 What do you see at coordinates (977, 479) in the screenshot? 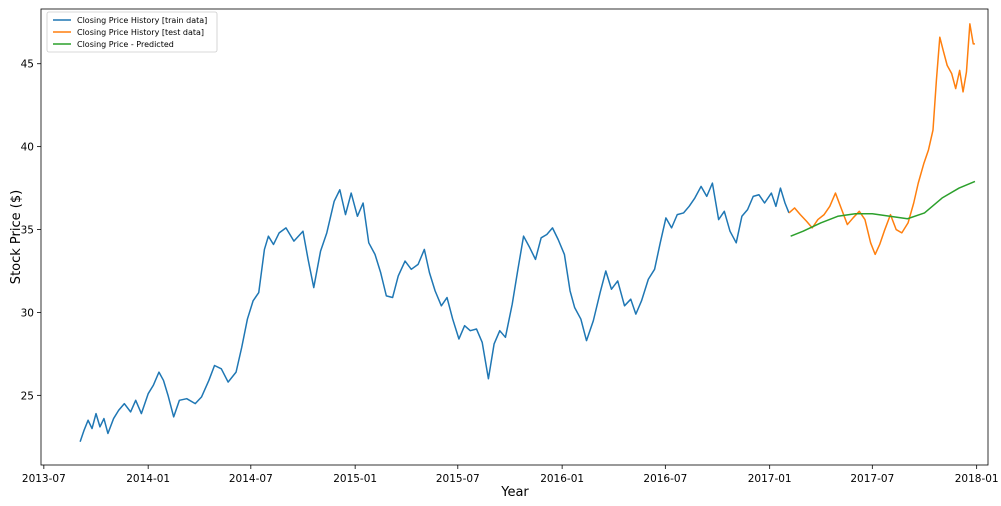
I see `x-tick-label: 2018-01` at bounding box center [977, 479].